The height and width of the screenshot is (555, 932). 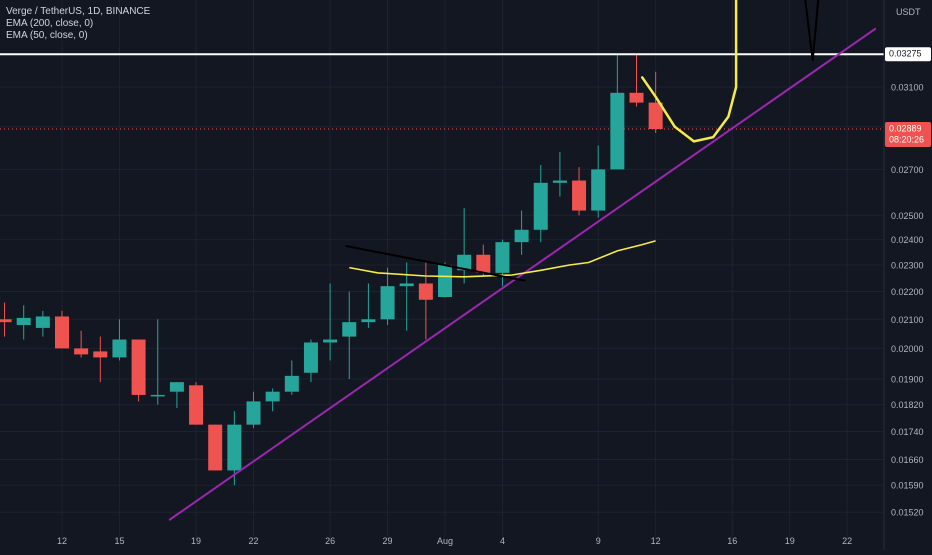 I want to click on price-tick-label: 0.01520, so click(x=907, y=513).